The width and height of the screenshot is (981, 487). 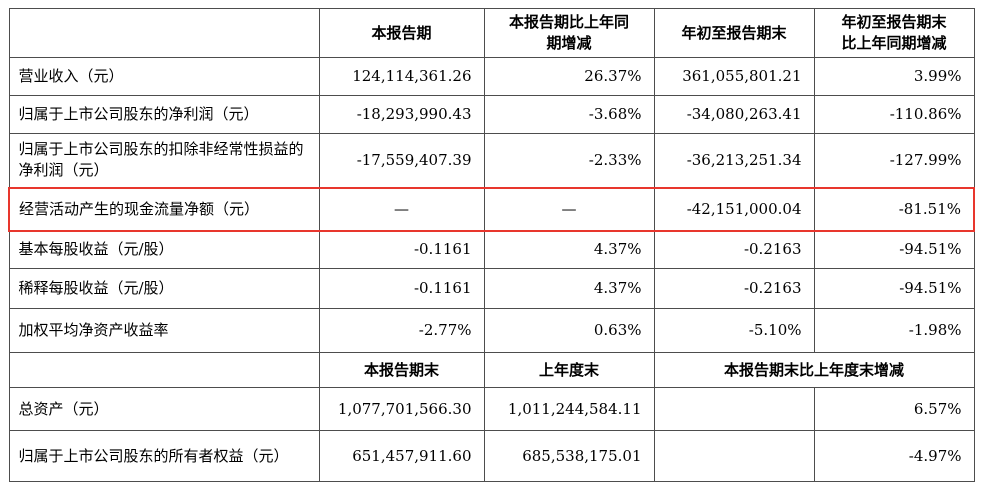 I want to click on period-end-header-row: 本报告期末 上年度末 本报告期末比上年度末增减, so click(x=491, y=370).